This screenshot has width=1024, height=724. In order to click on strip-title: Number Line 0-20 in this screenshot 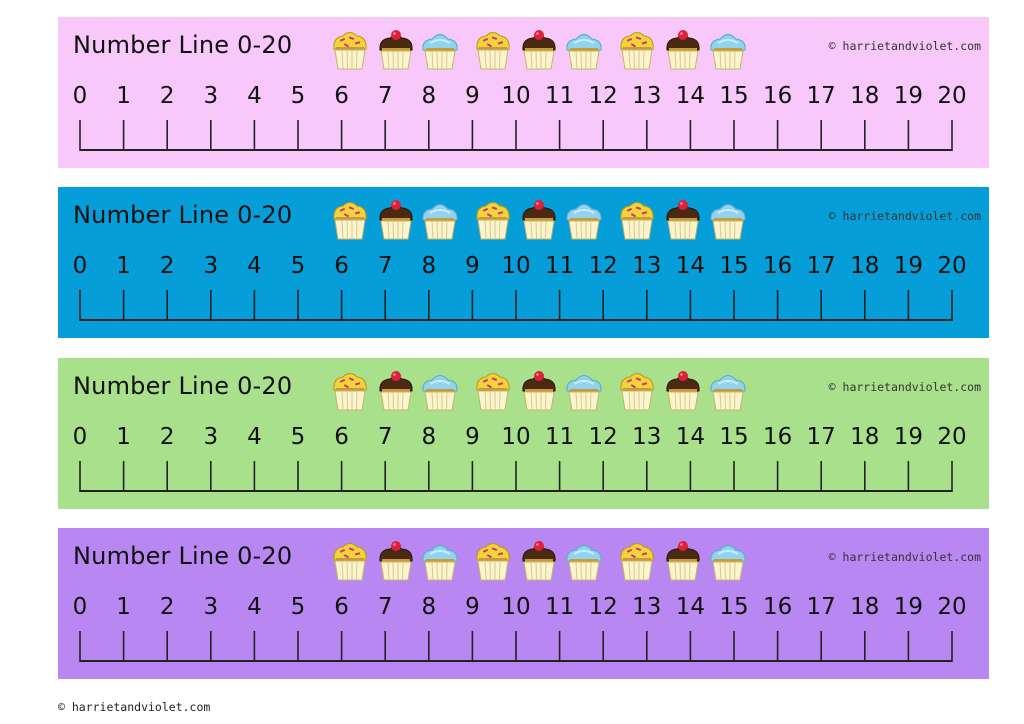, I will do `click(183, 386)`.